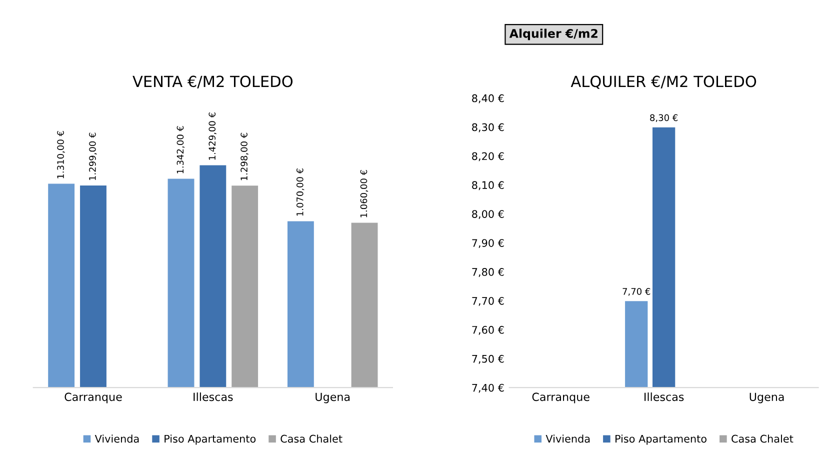 The height and width of the screenshot is (467, 835). What do you see at coordinates (180, 150) in the screenshot?
I see `data-label: 1.342,00 €` at bounding box center [180, 150].